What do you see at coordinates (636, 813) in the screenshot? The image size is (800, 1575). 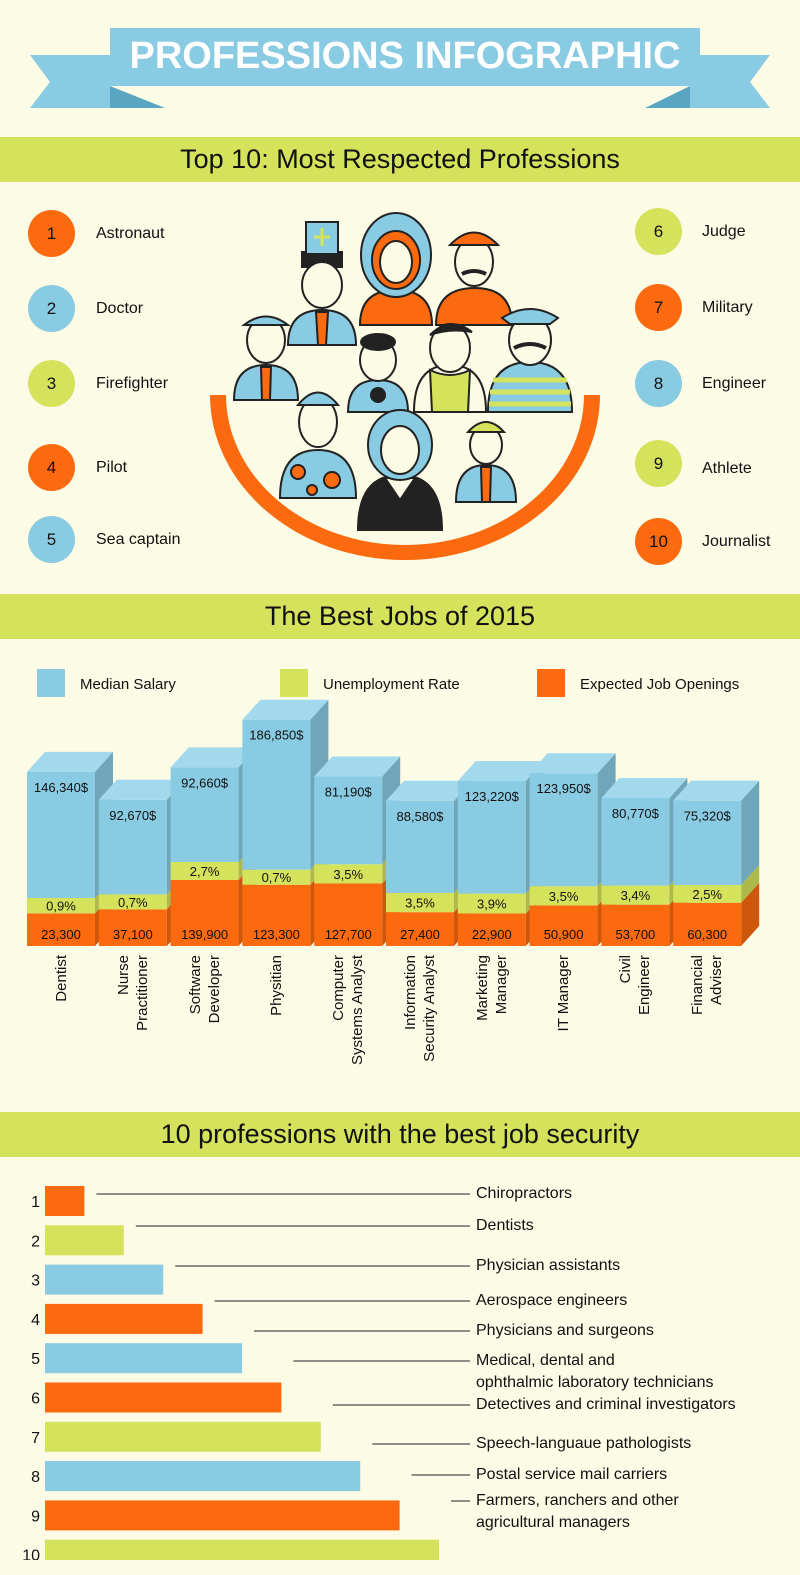 I see `salary-value-label: 80,770$` at bounding box center [636, 813].